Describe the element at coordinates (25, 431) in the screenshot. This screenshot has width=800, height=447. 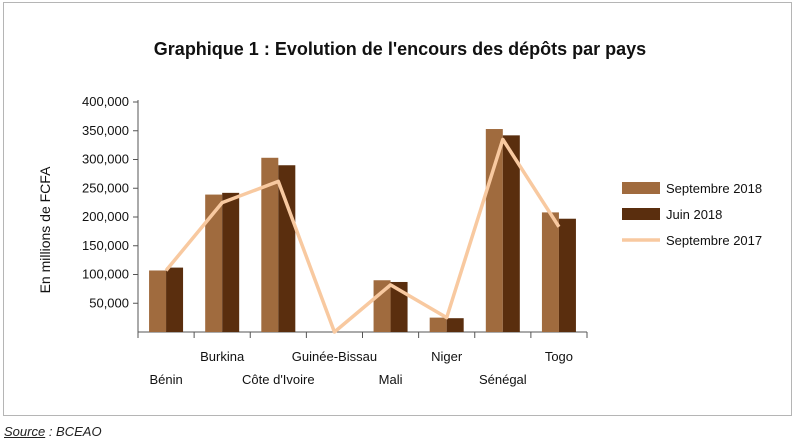
I see `source-label: Source` at that location.